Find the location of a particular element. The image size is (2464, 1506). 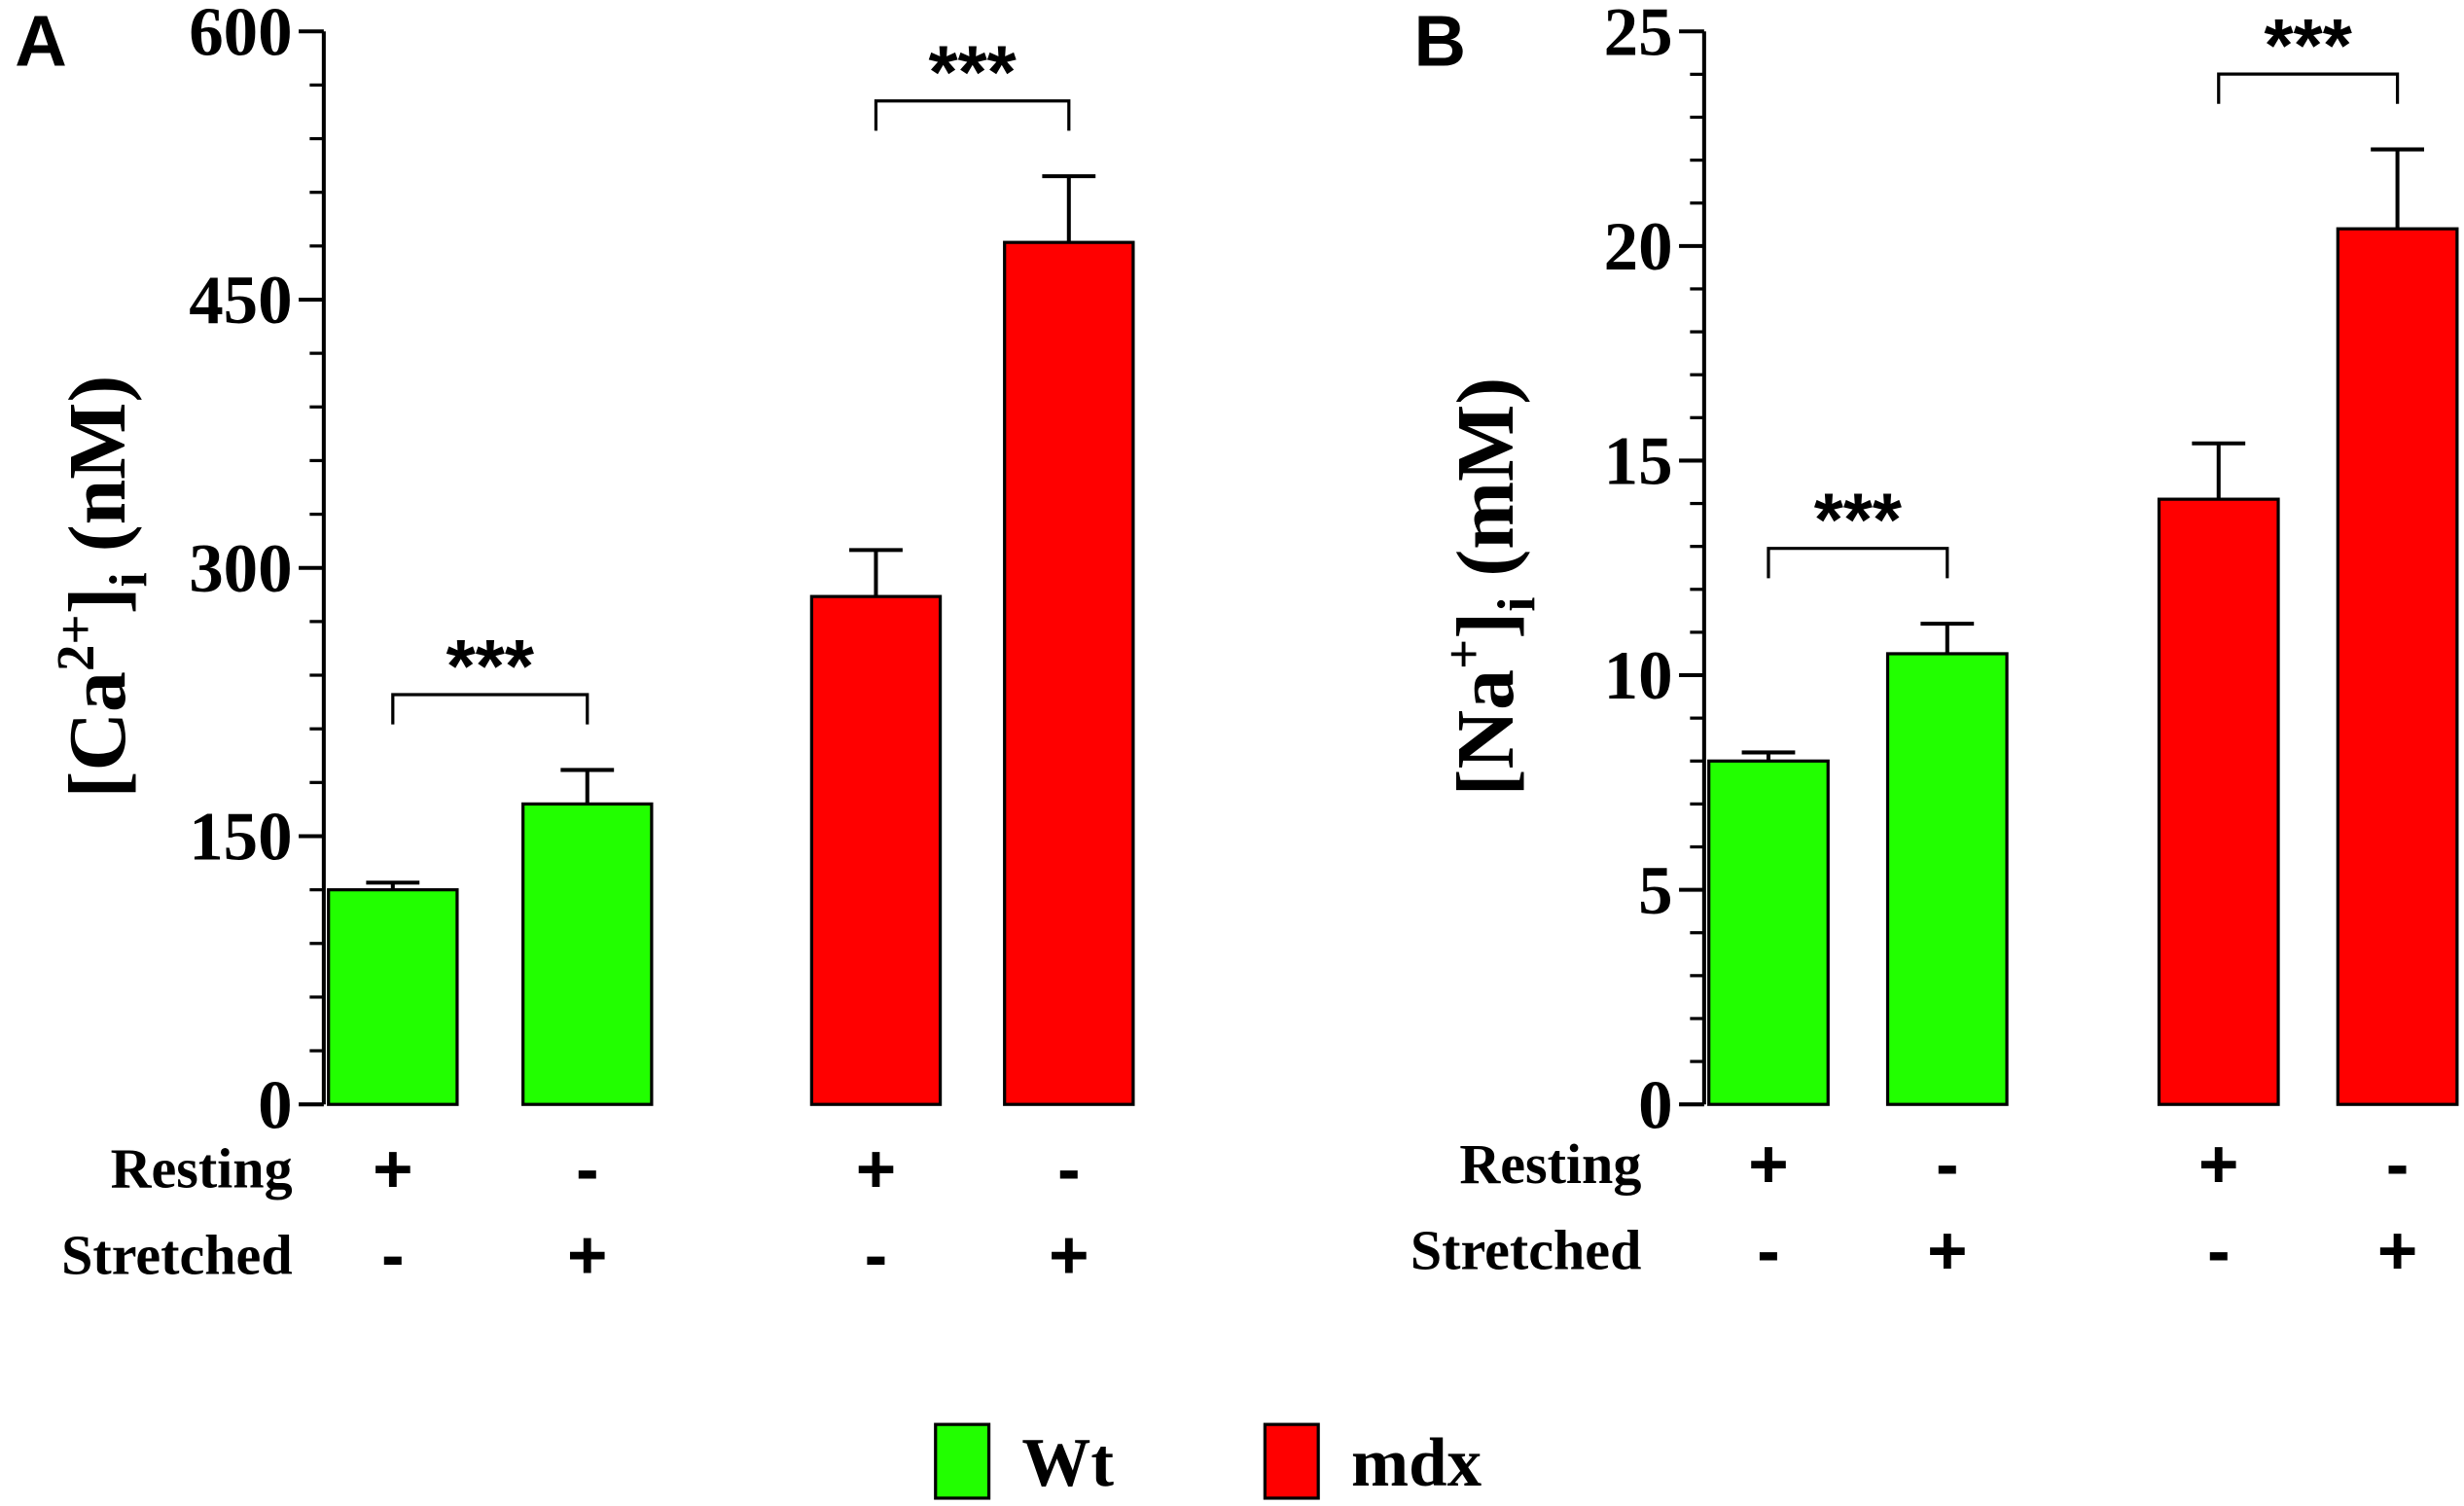

y-tick-label: 10 is located at coordinates (1638, 676).